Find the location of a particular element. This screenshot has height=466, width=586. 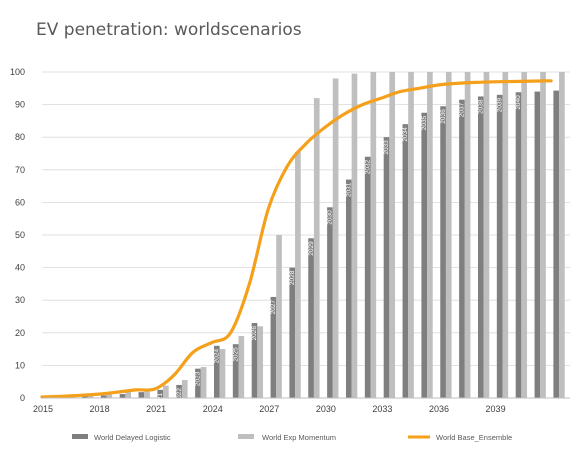

bar-data-label: 2030 is located at coordinates (330, 217).